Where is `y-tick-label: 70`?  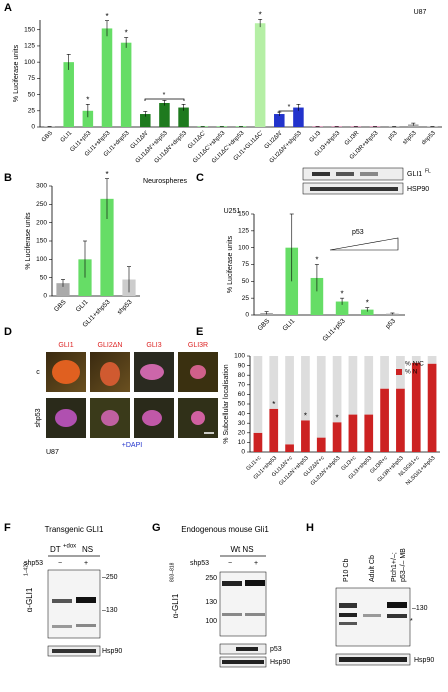
y-tick-label: 70 is located at coordinates (242, 385).